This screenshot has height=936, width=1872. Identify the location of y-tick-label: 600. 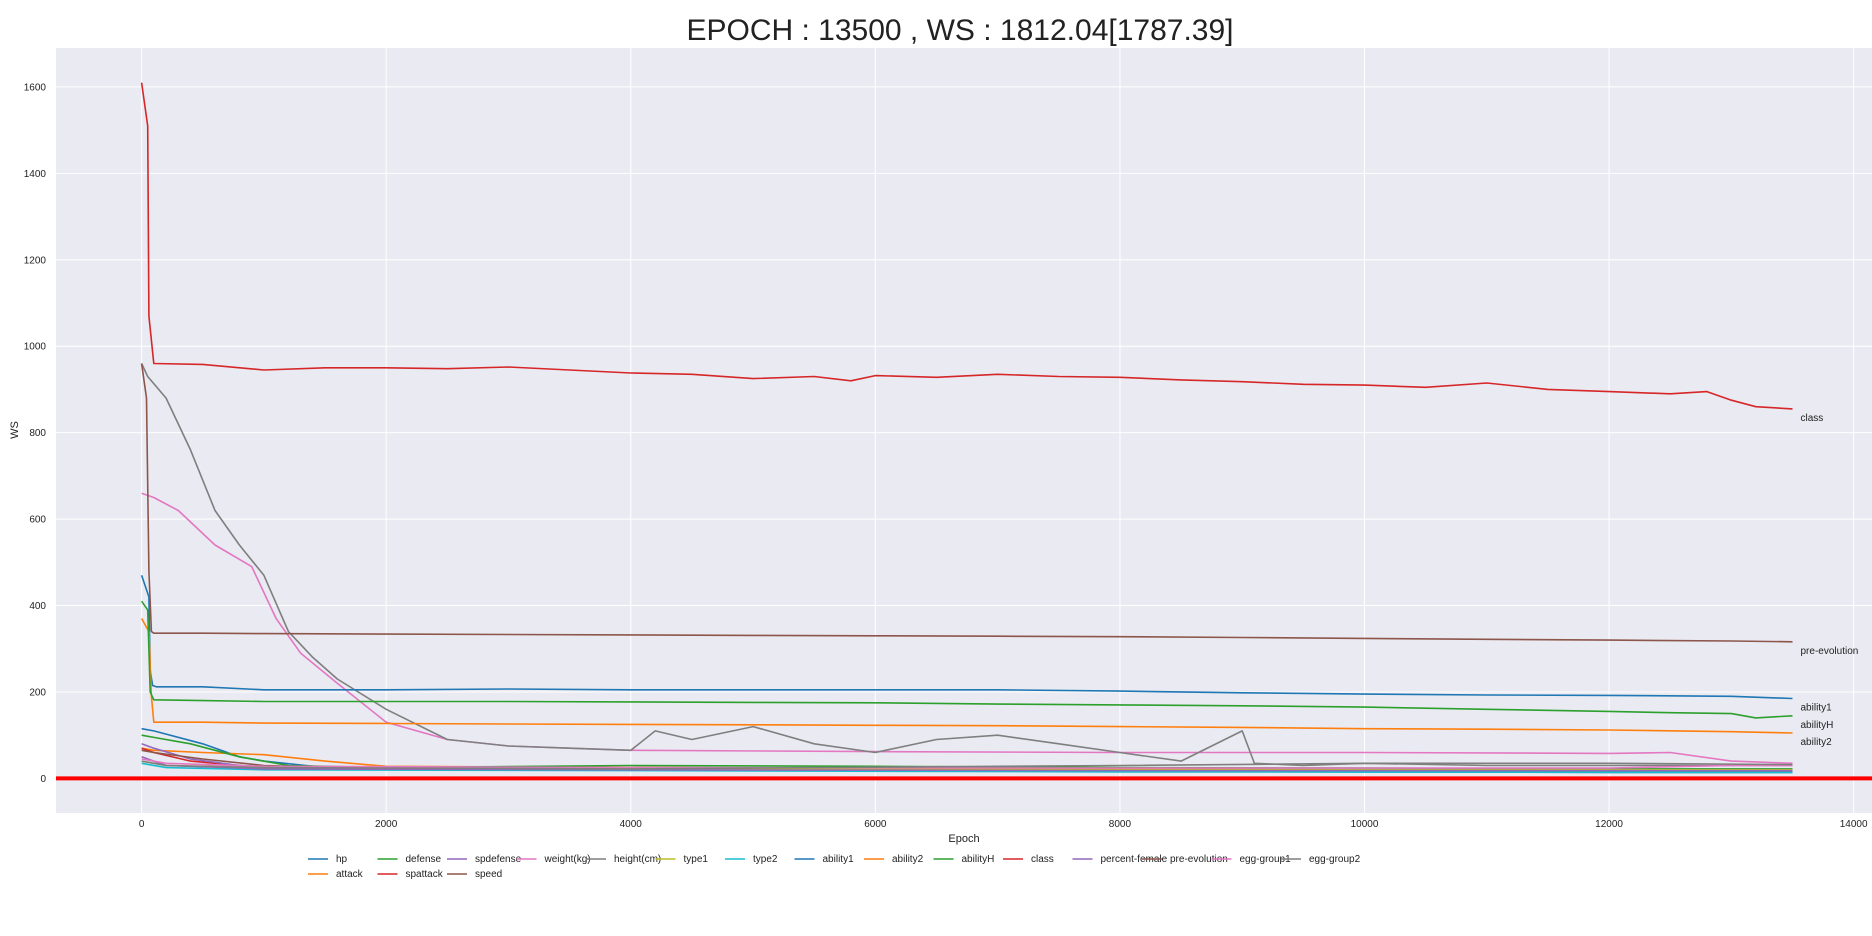
(37, 520).